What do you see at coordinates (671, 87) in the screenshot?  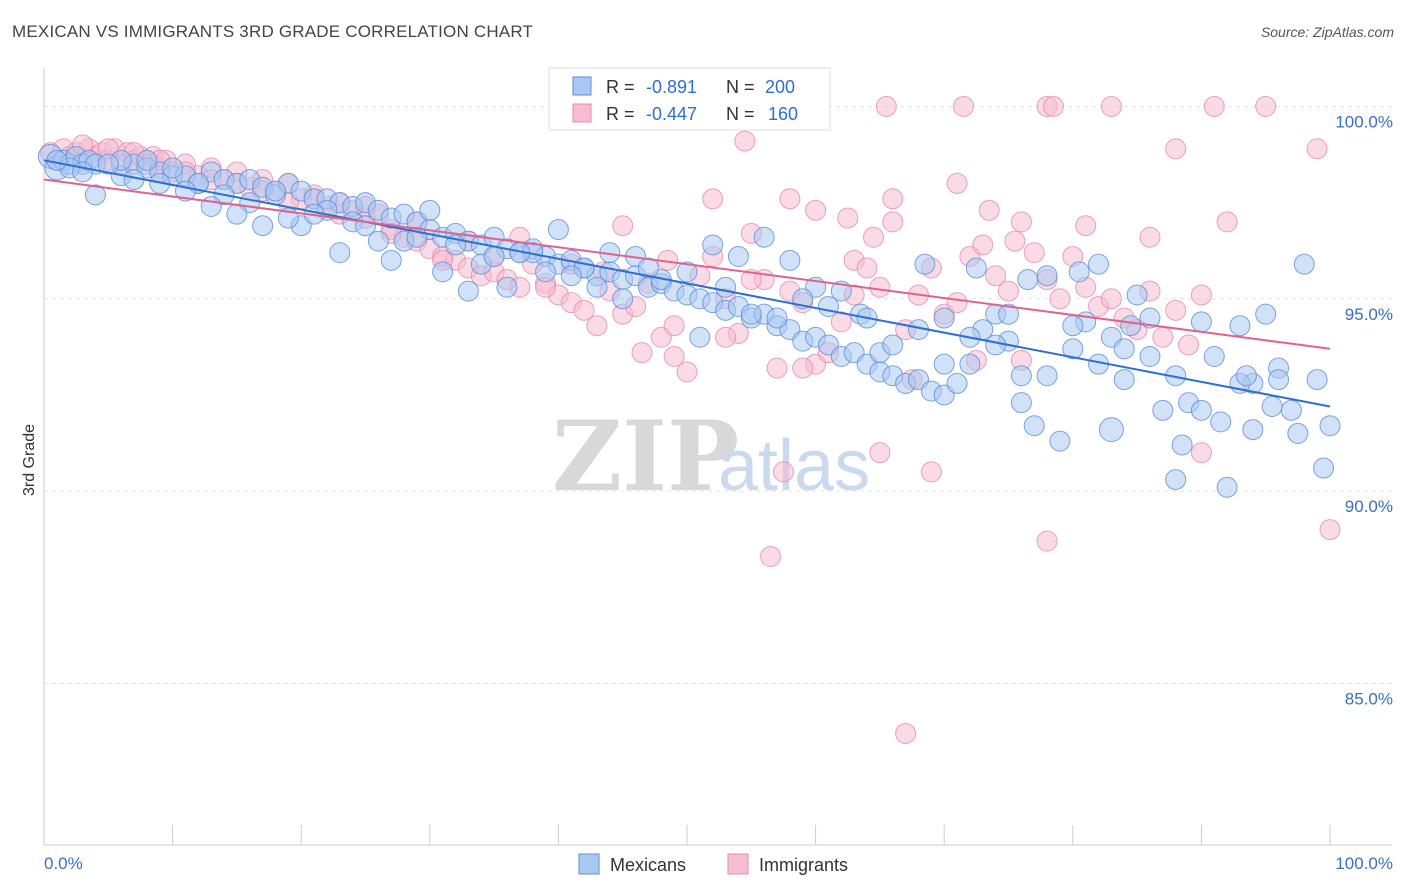 I see `legend-r-value: -0.891` at bounding box center [671, 87].